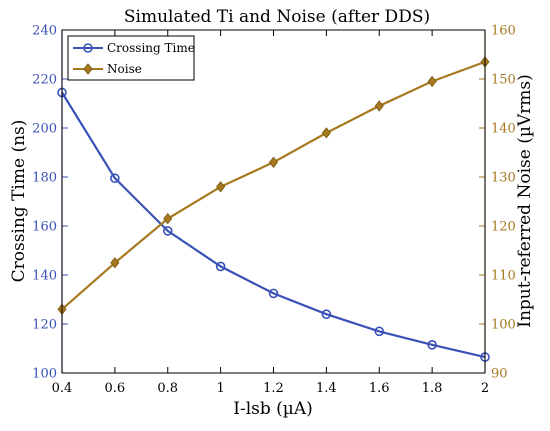 This screenshot has width=550, height=431. I want to click on left-axis-label: Crossing Time (ns), so click(19, 201).